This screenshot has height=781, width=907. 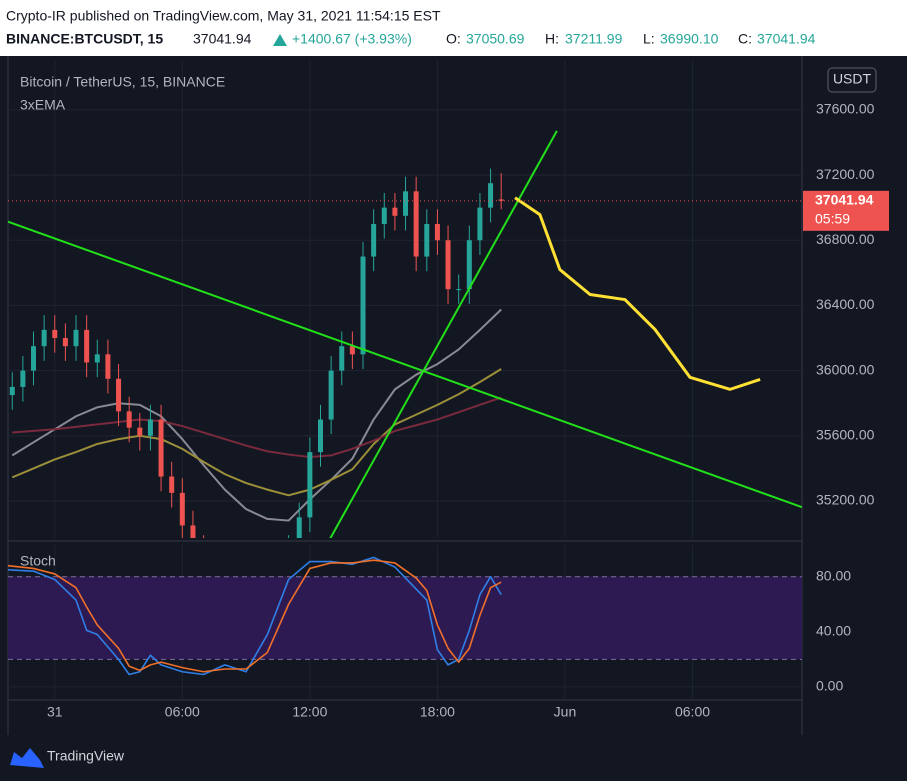 What do you see at coordinates (38, 561) in the screenshot?
I see `stoch-title: Stoch` at bounding box center [38, 561].